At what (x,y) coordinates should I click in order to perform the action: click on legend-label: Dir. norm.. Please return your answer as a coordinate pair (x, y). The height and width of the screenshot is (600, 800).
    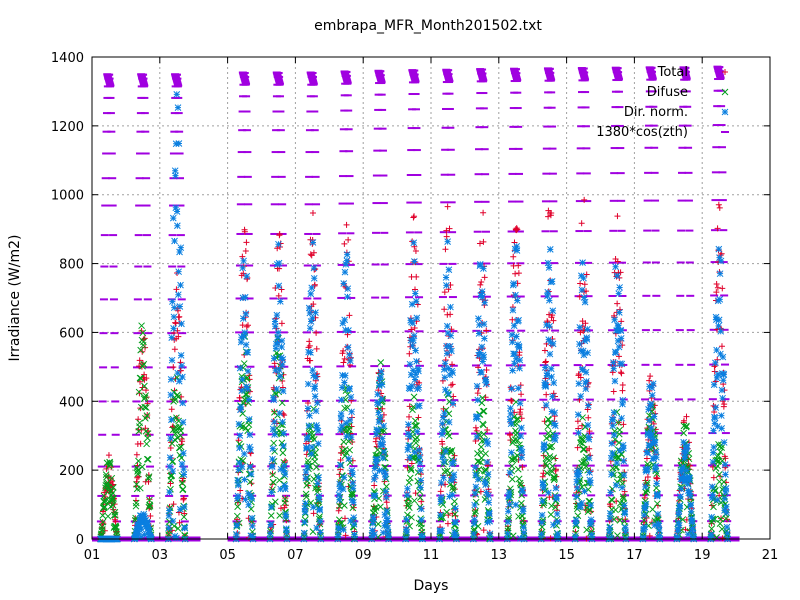
    Looking at the image, I should click on (656, 112).